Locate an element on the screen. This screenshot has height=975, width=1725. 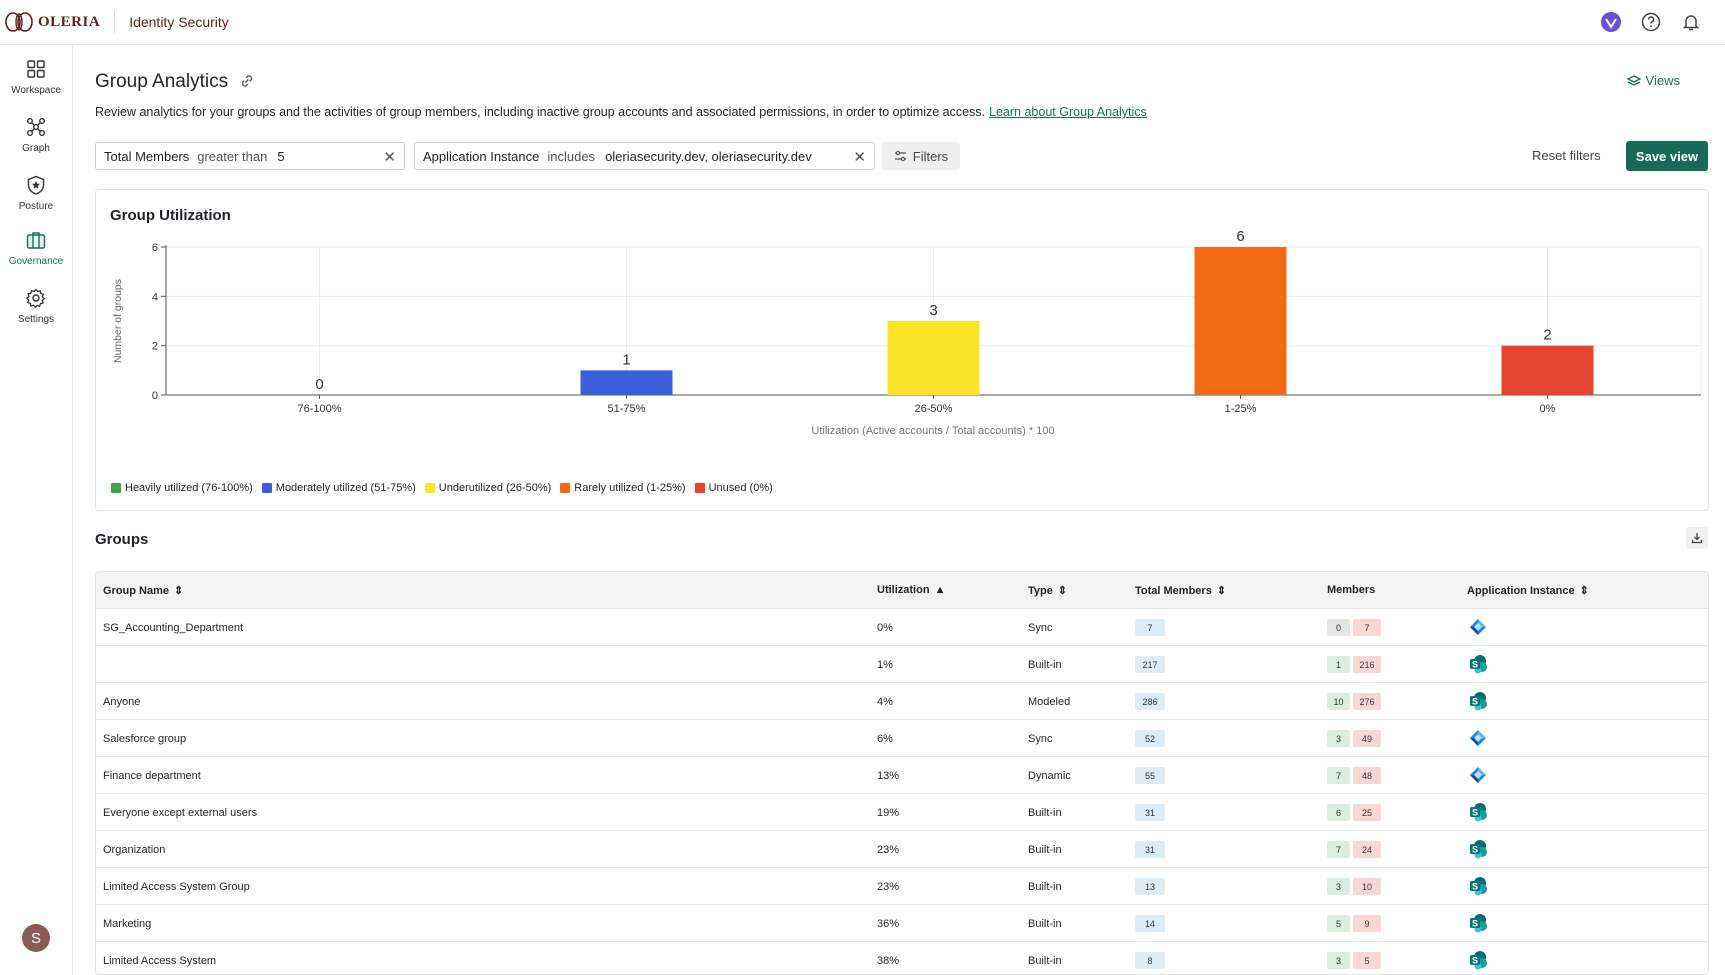
table-row: Finance department 13% Dynamic 55 7 48 is located at coordinates (902, 775).